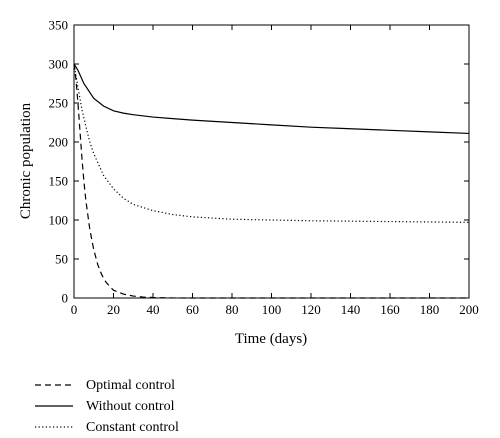 The height and width of the screenshot is (438, 500). Describe the element at coordinates (130, 385) in the screenshot. I see `legend-label: Optimal control` at that location.